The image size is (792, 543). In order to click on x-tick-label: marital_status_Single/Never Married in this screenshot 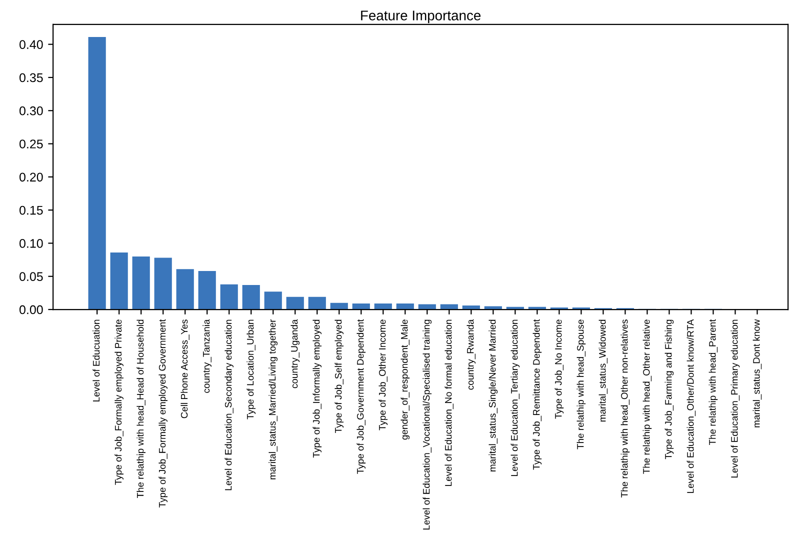, I will do `click(493, 396)`.